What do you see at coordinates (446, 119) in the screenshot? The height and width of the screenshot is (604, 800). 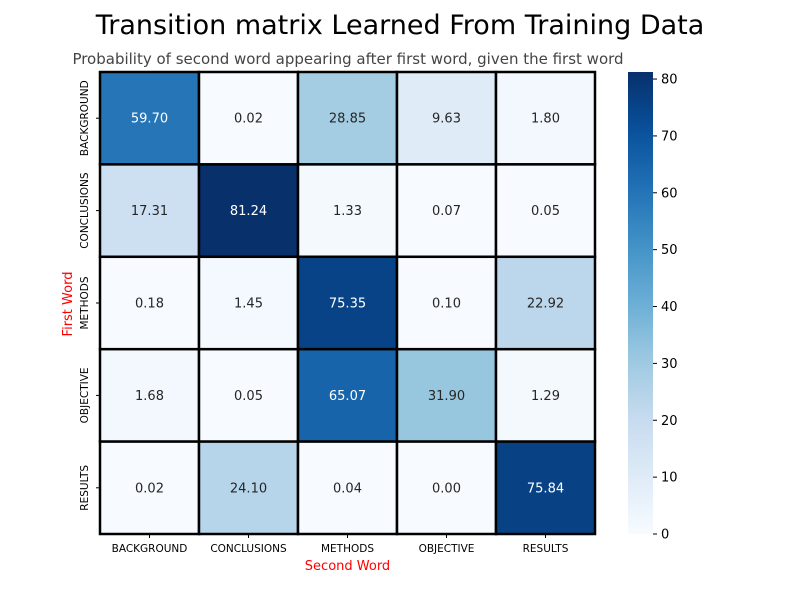 I see `cell-value-label: 9.63` at bounding box center [446, 119].